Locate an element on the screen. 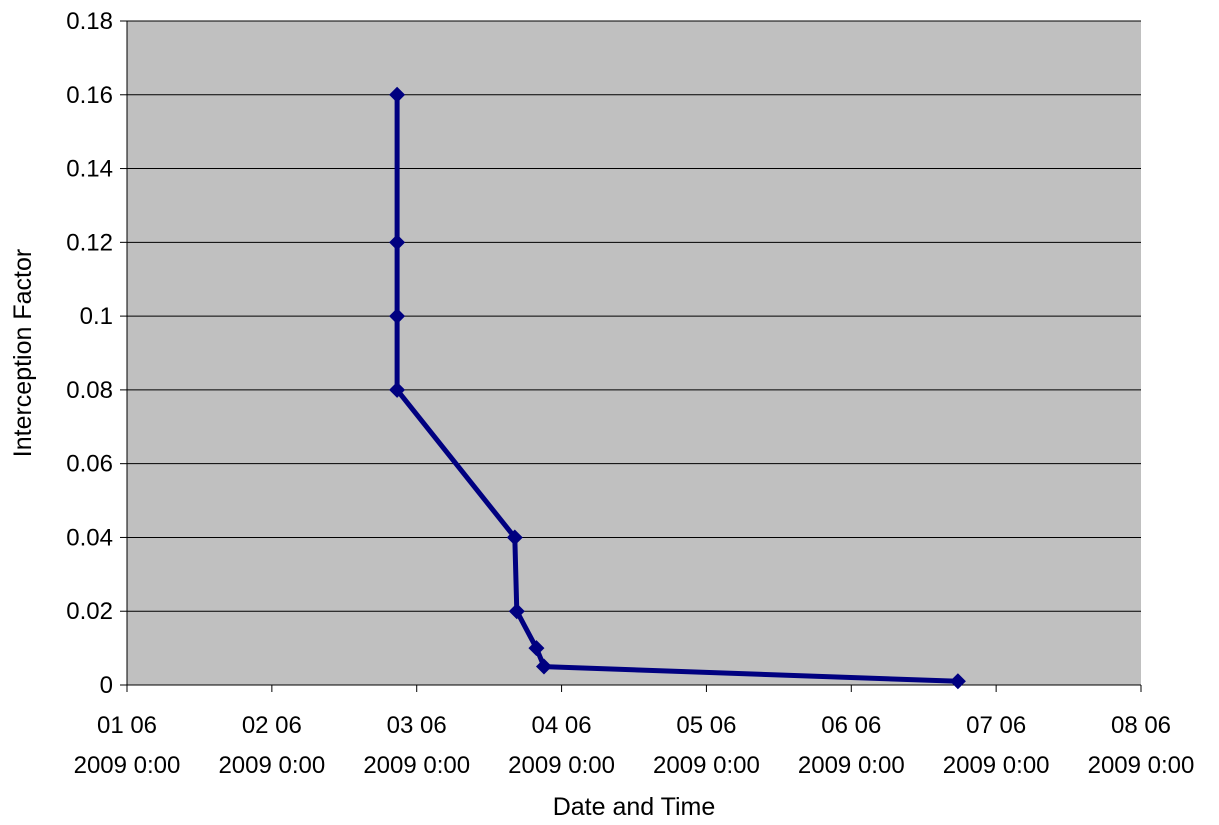  x-tick-label: 05 06 2009 0:00 is located at coordinates (706, 745).